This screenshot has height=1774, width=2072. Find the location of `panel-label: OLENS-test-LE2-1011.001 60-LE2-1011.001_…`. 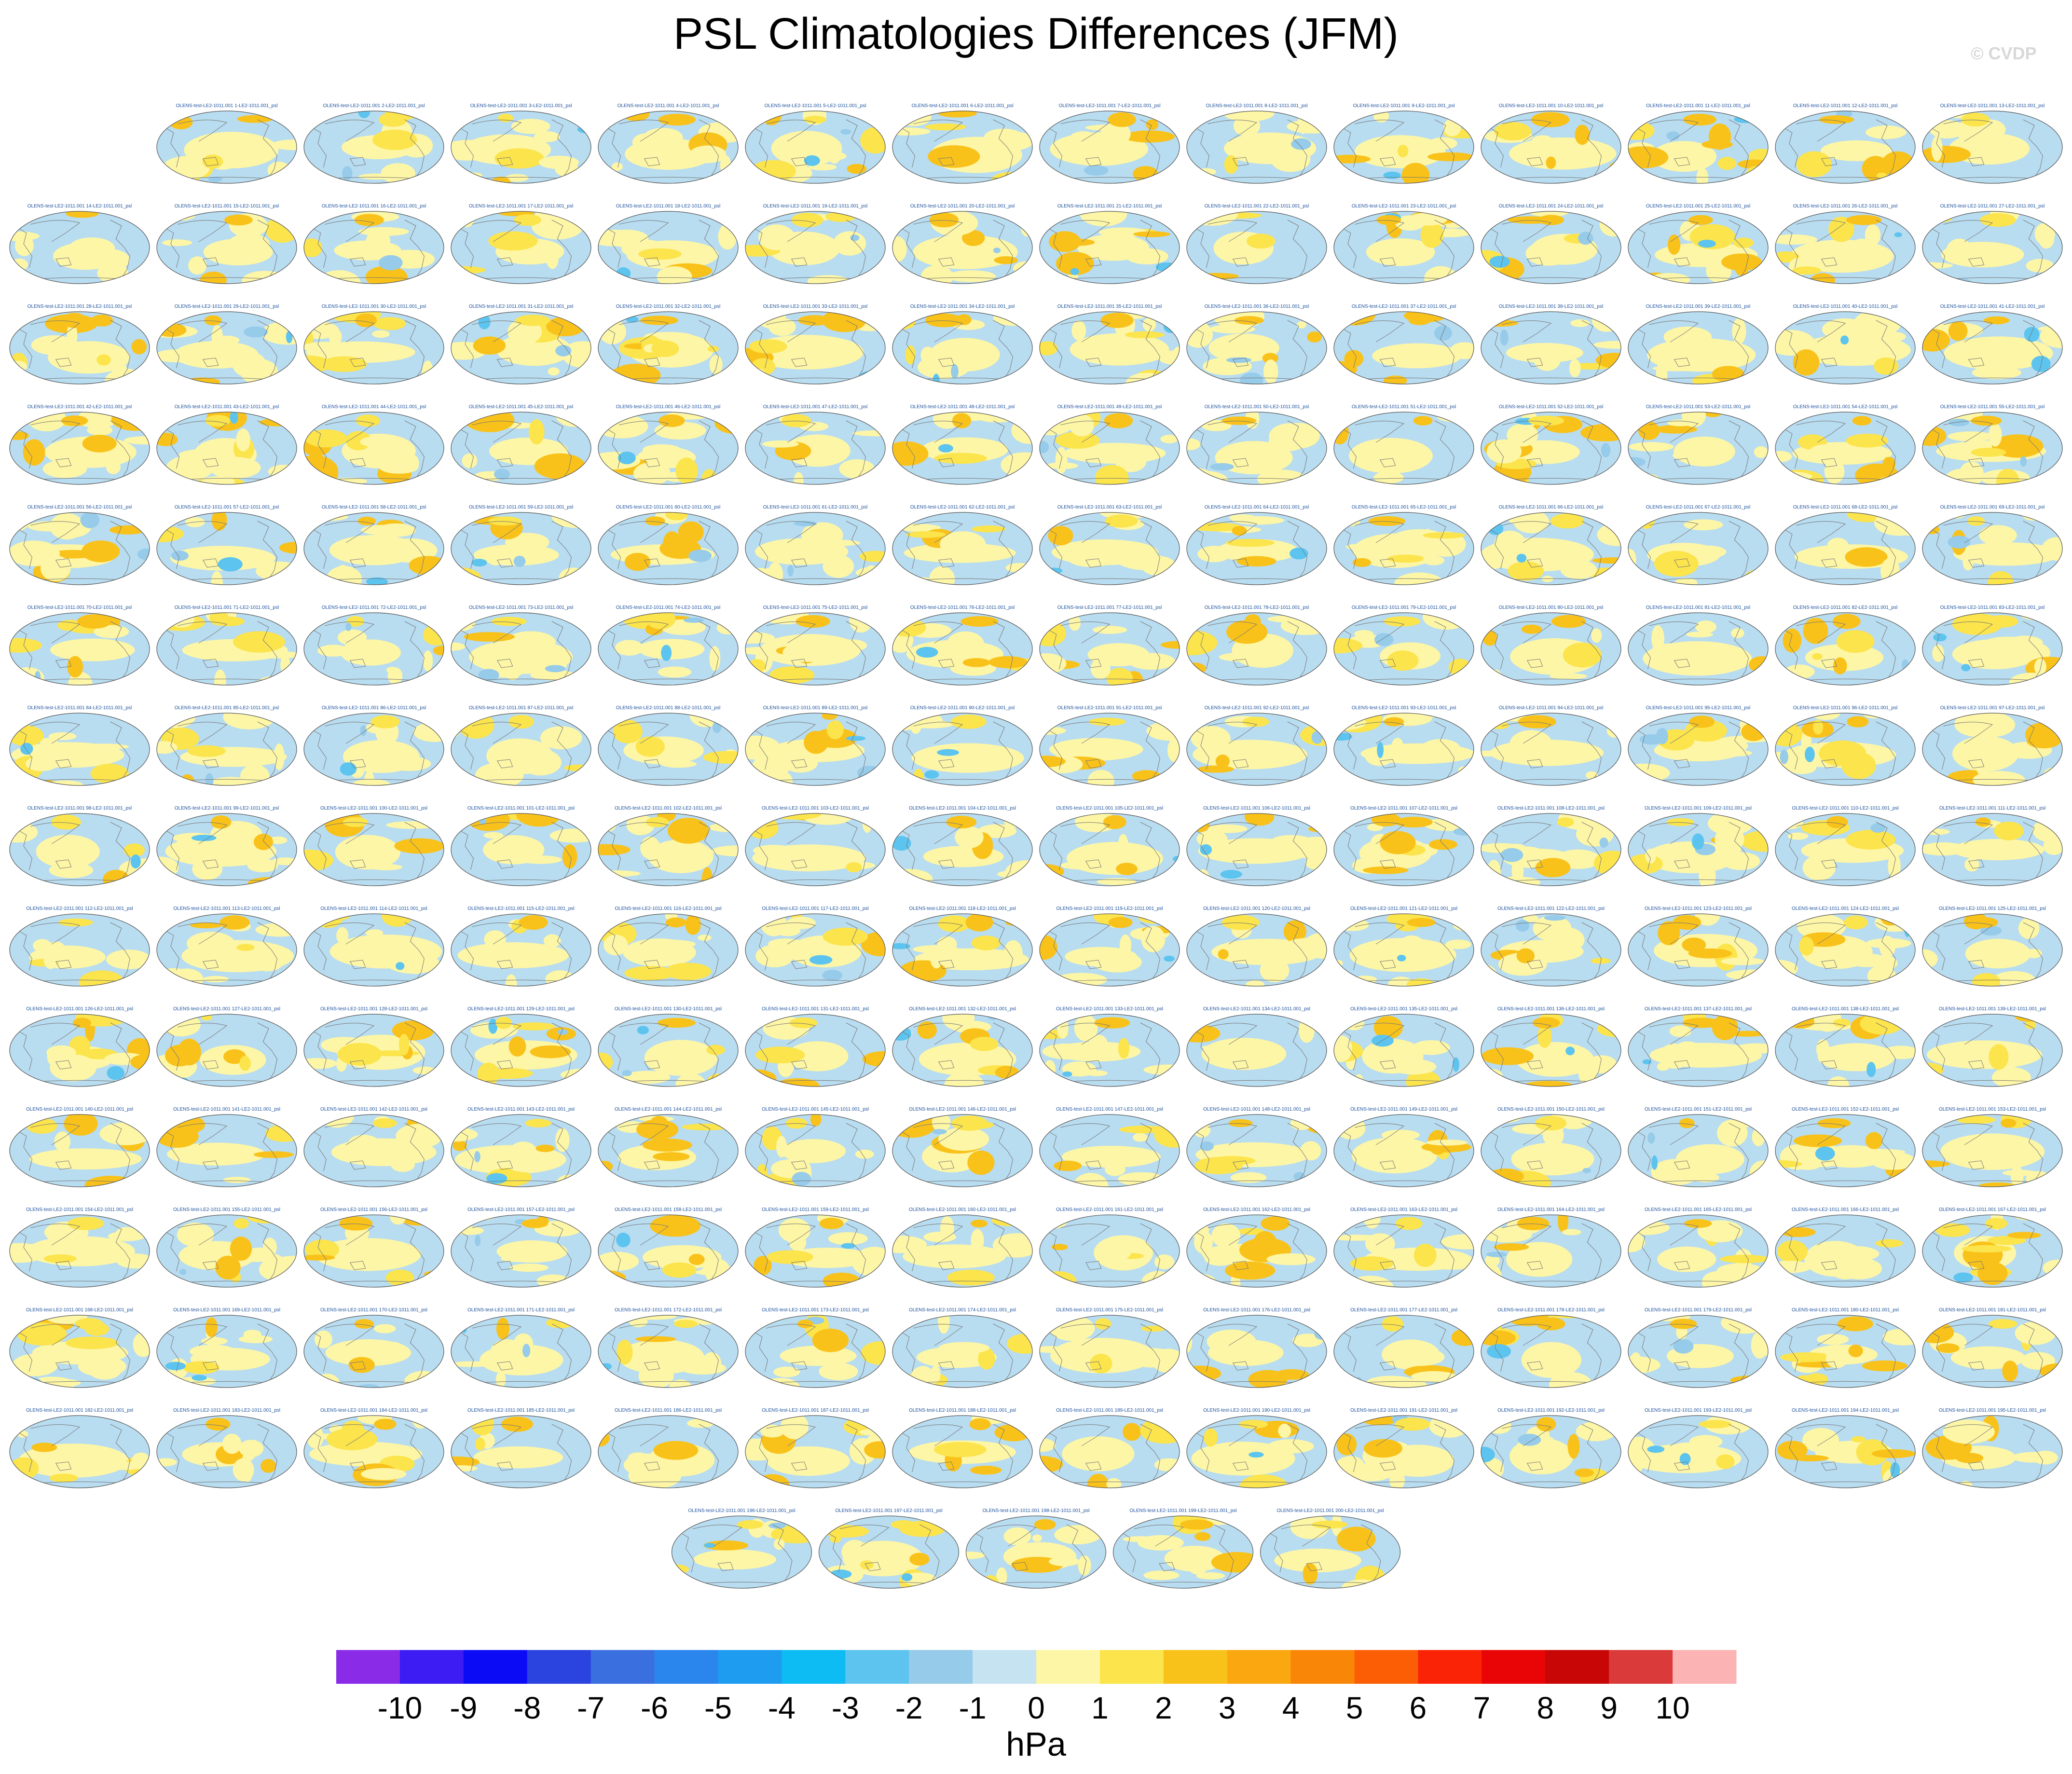

panel-label: OLENS-test-LE2-1011.001 60-LE2-1011.001_… is located at coordinates (668, 507).